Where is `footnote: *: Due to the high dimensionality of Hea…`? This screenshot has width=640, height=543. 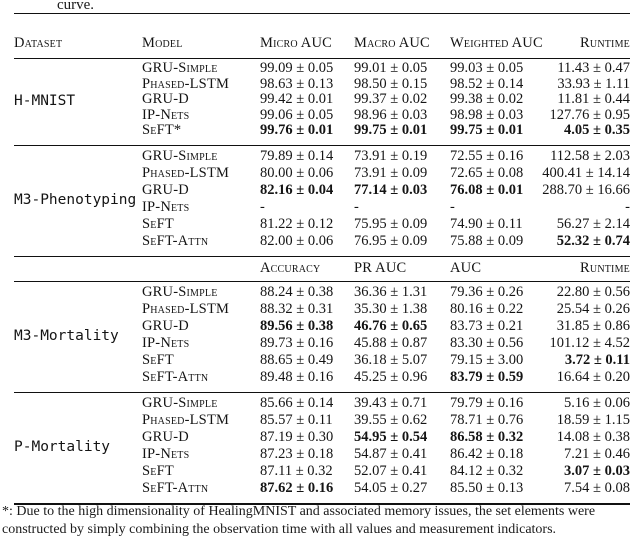
footnote: *: Due to the high dimensionality of Hea… is located at coordinates (320, 521).